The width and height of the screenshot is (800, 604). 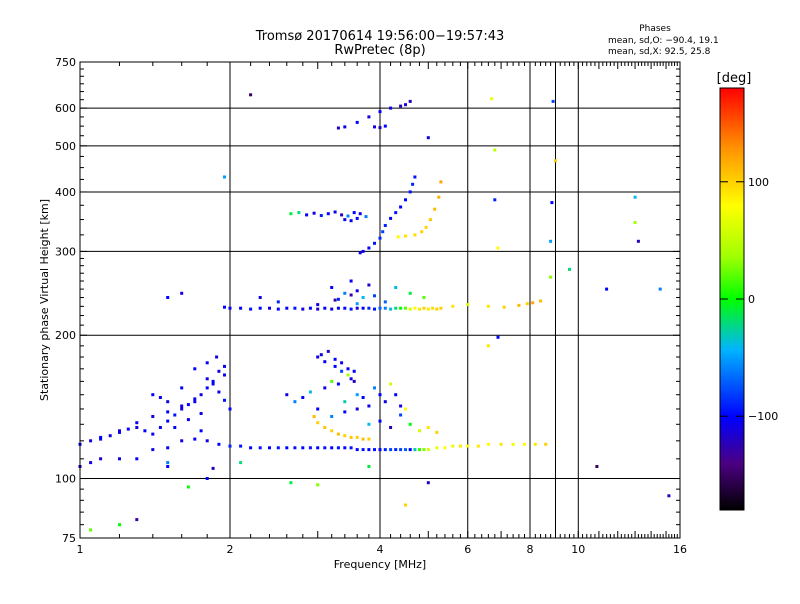 What do you see at coordinates (659, 52) in the screenshot?
I see `stats-line-x: mean, sd,X: 92.5, 25.8` at bounding box center [659, 52].